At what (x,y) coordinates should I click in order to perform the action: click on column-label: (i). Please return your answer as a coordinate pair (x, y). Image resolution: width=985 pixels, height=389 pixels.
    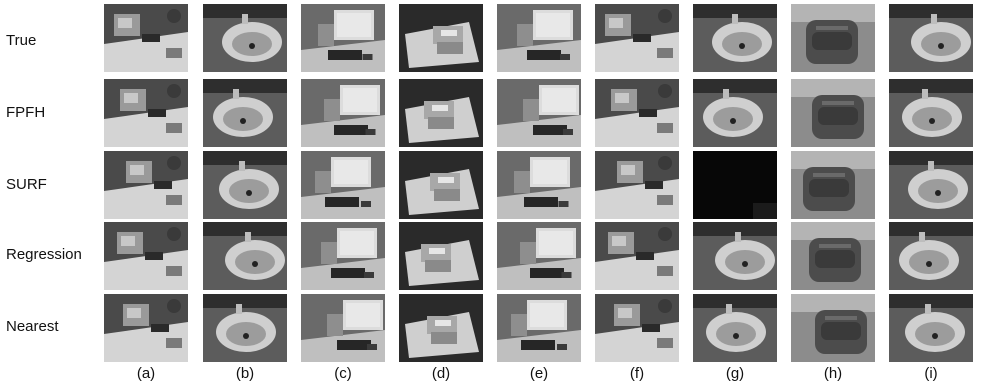
    Looking at the image, I should click on (931, 373).